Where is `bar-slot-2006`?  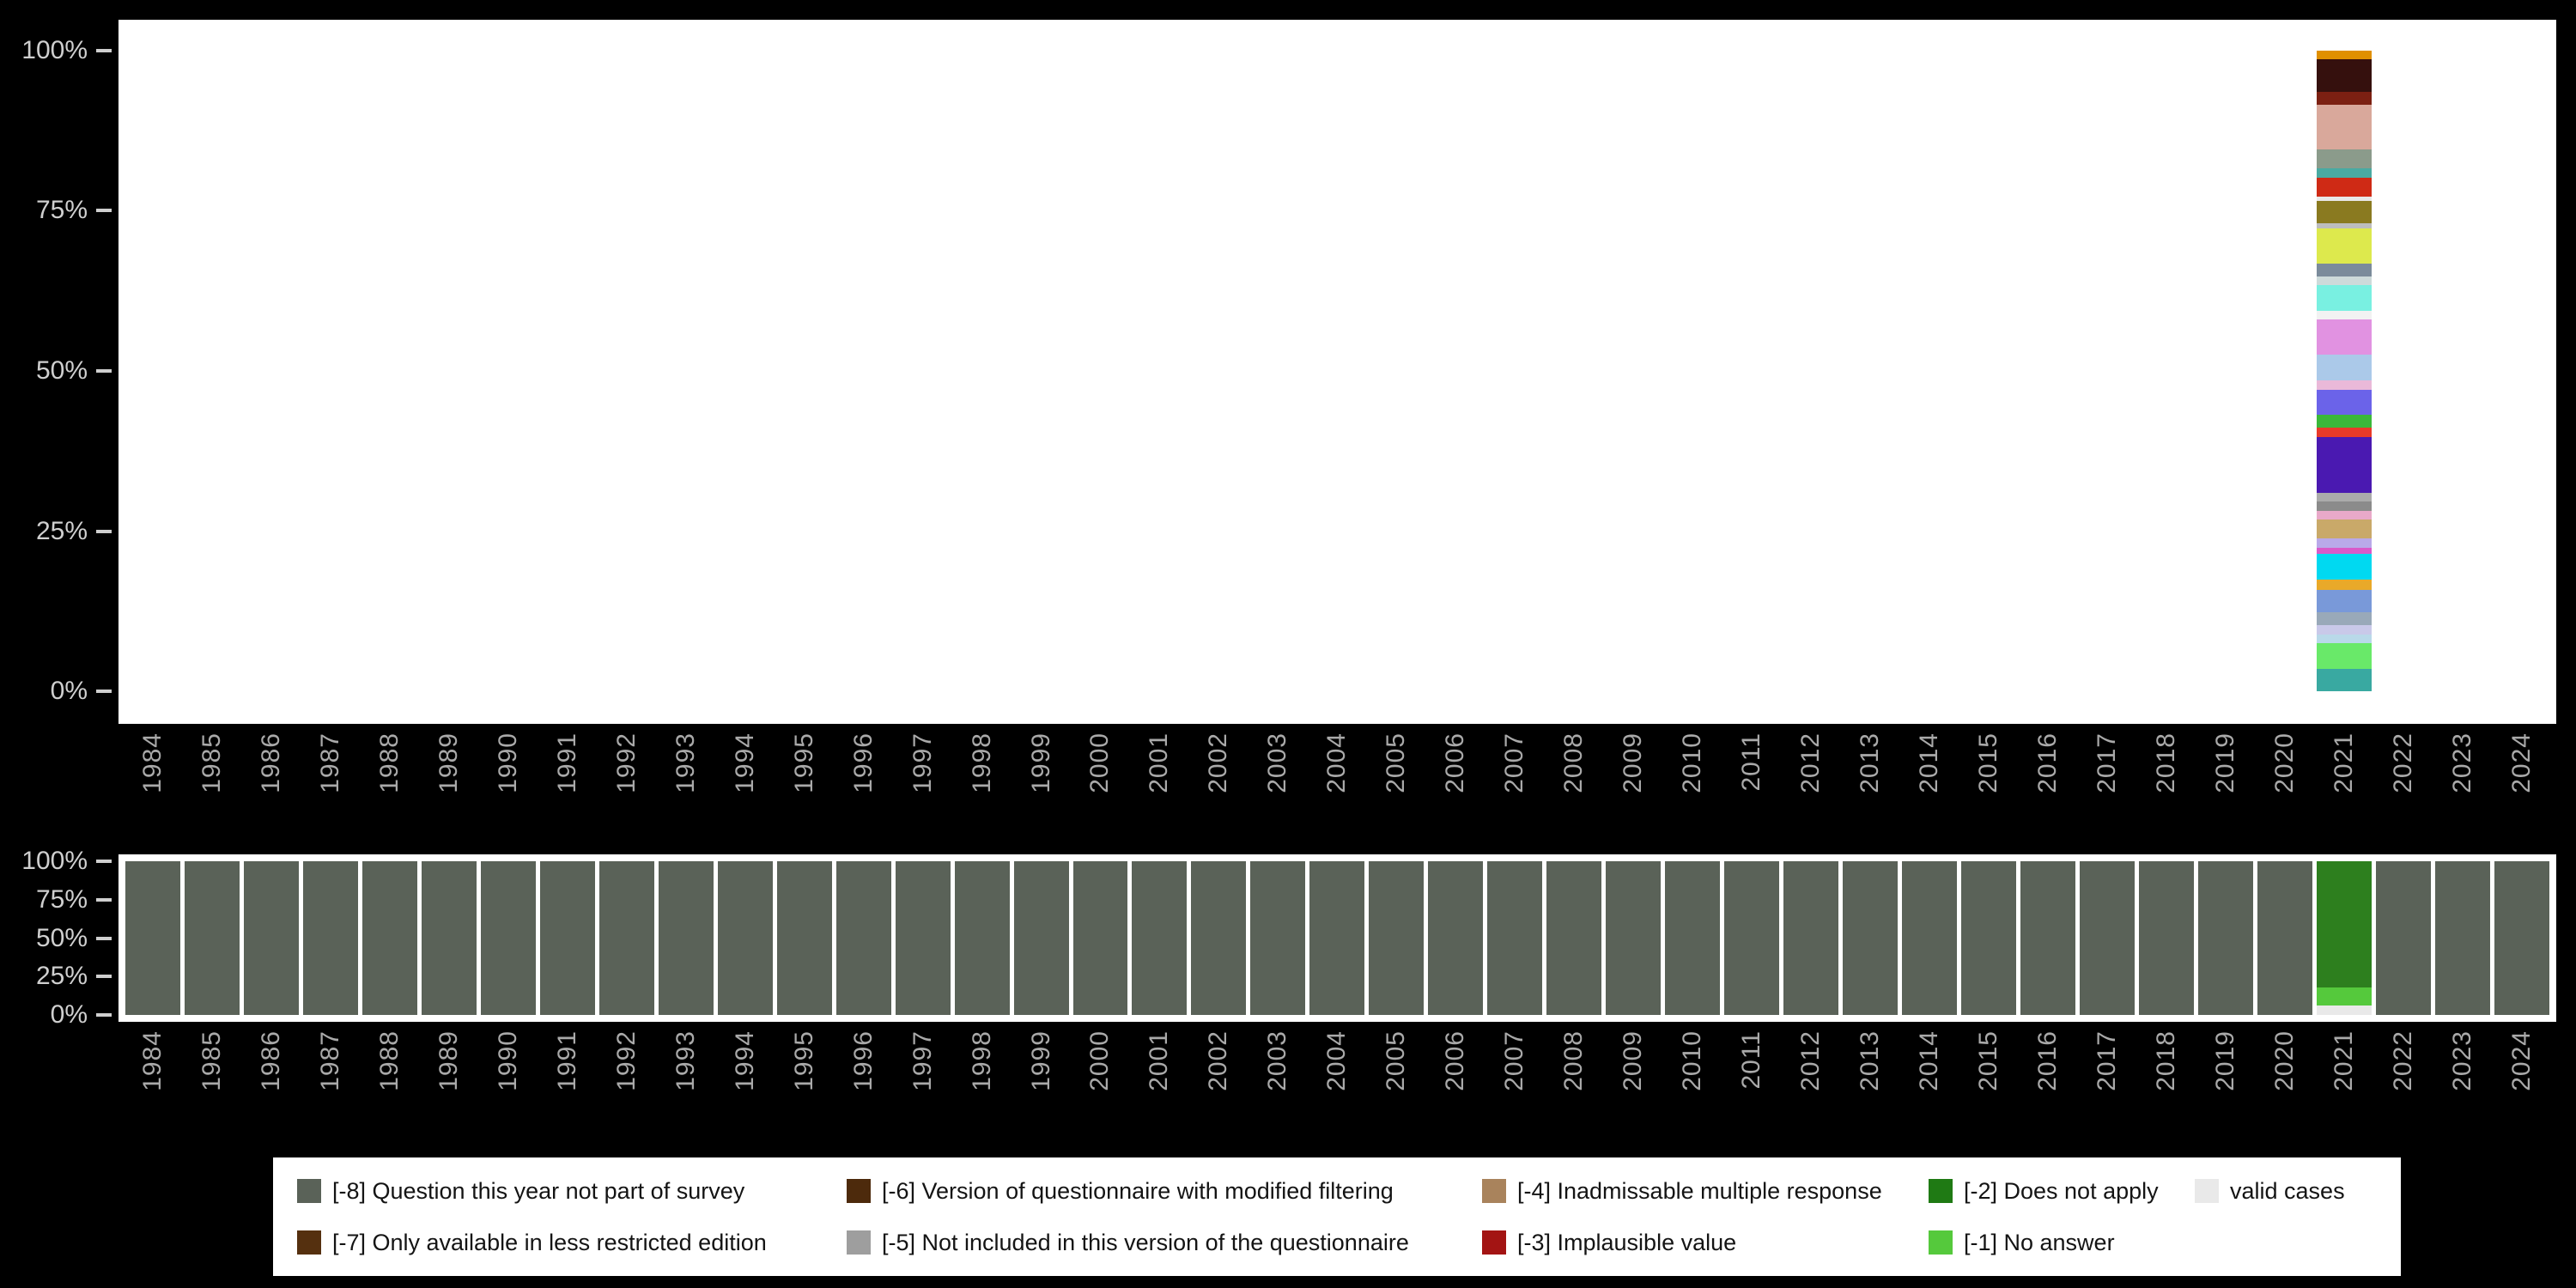
bar-slot-2006 is located at coordinates (1456, 938).